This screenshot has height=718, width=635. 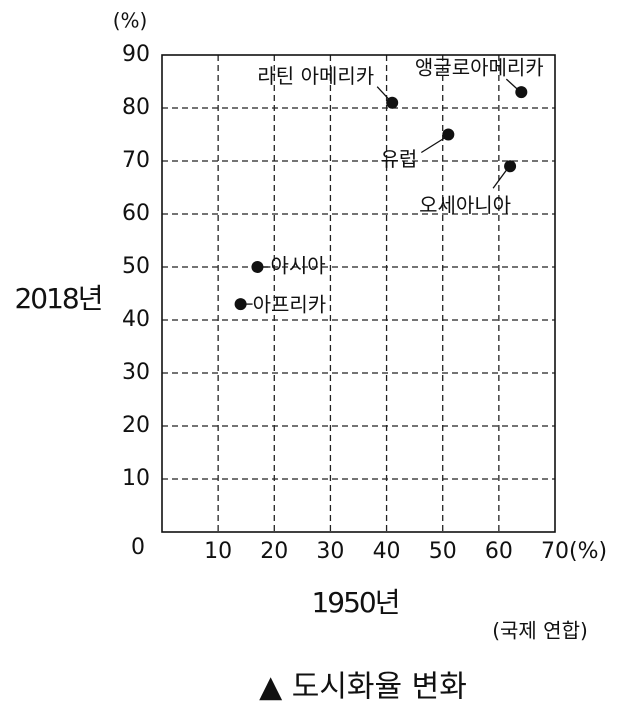 What do you see at coordinates (315, 76) in the screenshot?
I see `point-label: 라틴 아메리카` at bounding box center [315, 76].